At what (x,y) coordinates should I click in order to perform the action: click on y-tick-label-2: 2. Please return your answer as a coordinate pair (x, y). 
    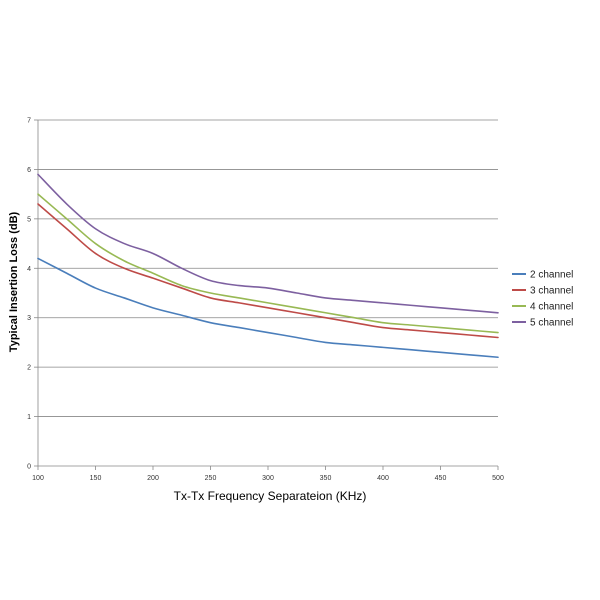
    Looking at the image, I should click on (29, 368).